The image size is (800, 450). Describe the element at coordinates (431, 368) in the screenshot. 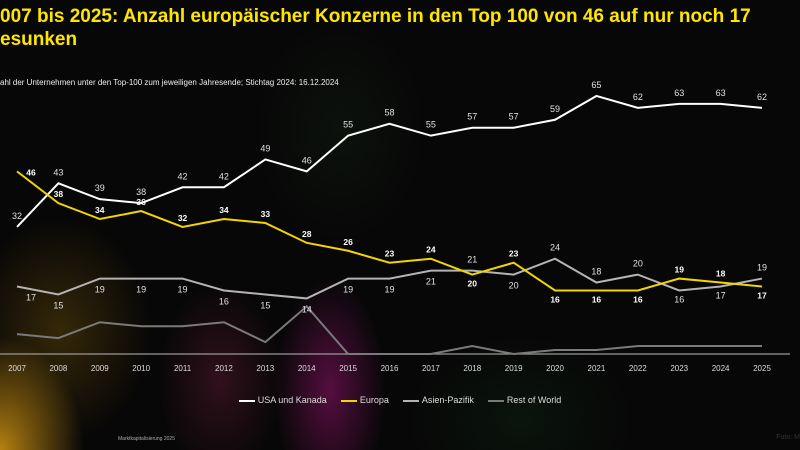

I see `x-tick-label: 2017` at that location.